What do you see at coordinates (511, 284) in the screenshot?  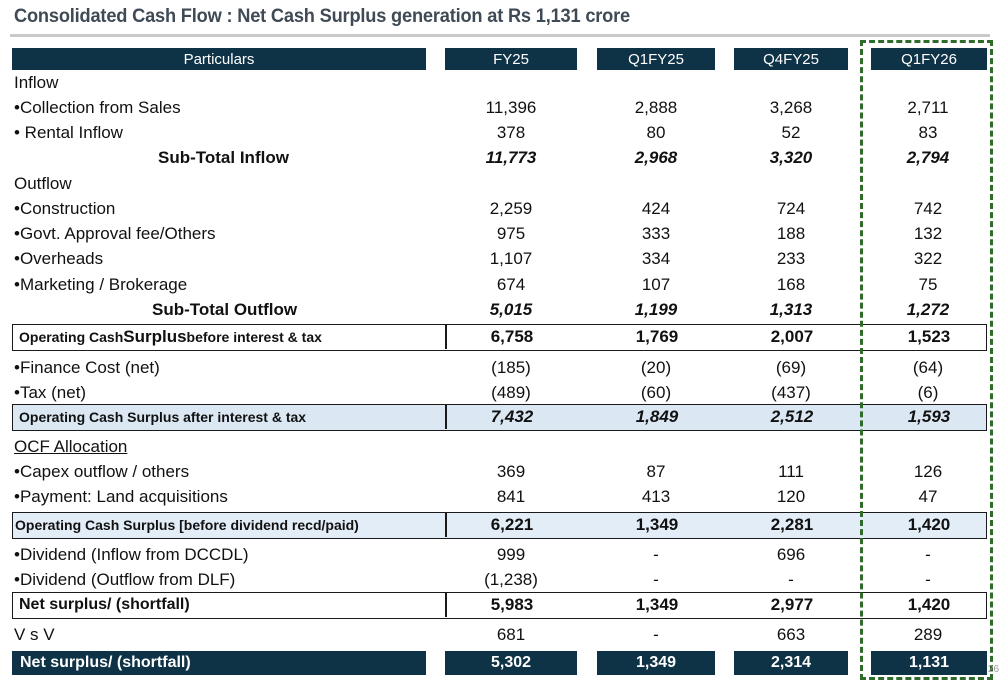 I see `cell-fy25: 674` at bounding box center [511, 284].